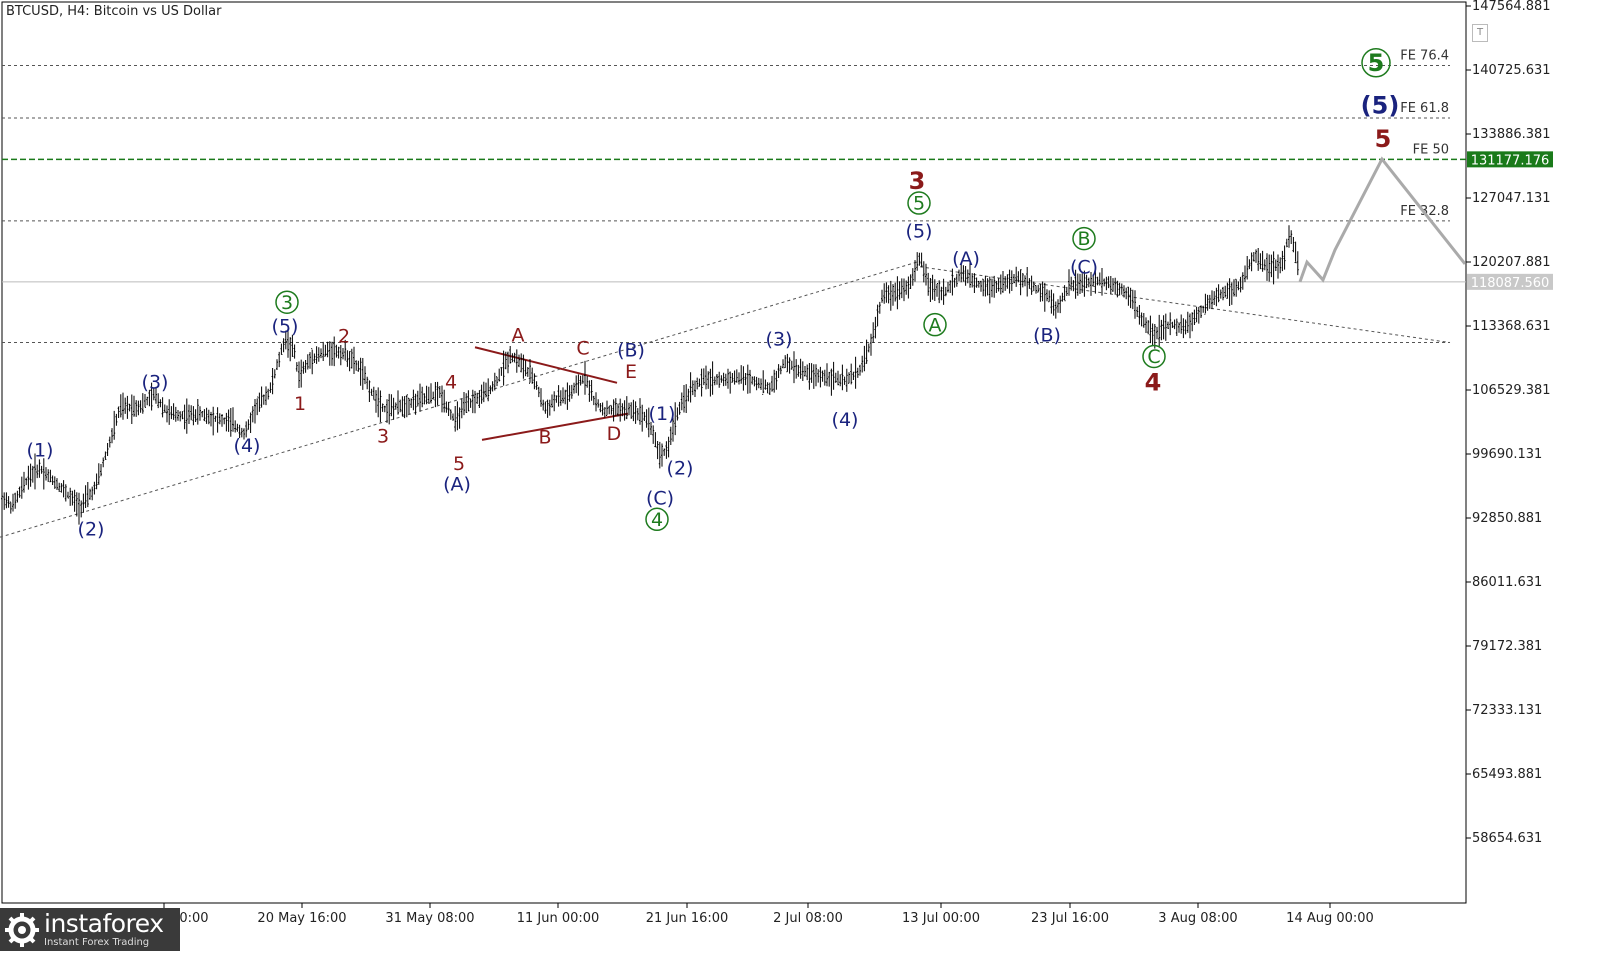  I want to click on wave-label: 1, so click(300, 404).